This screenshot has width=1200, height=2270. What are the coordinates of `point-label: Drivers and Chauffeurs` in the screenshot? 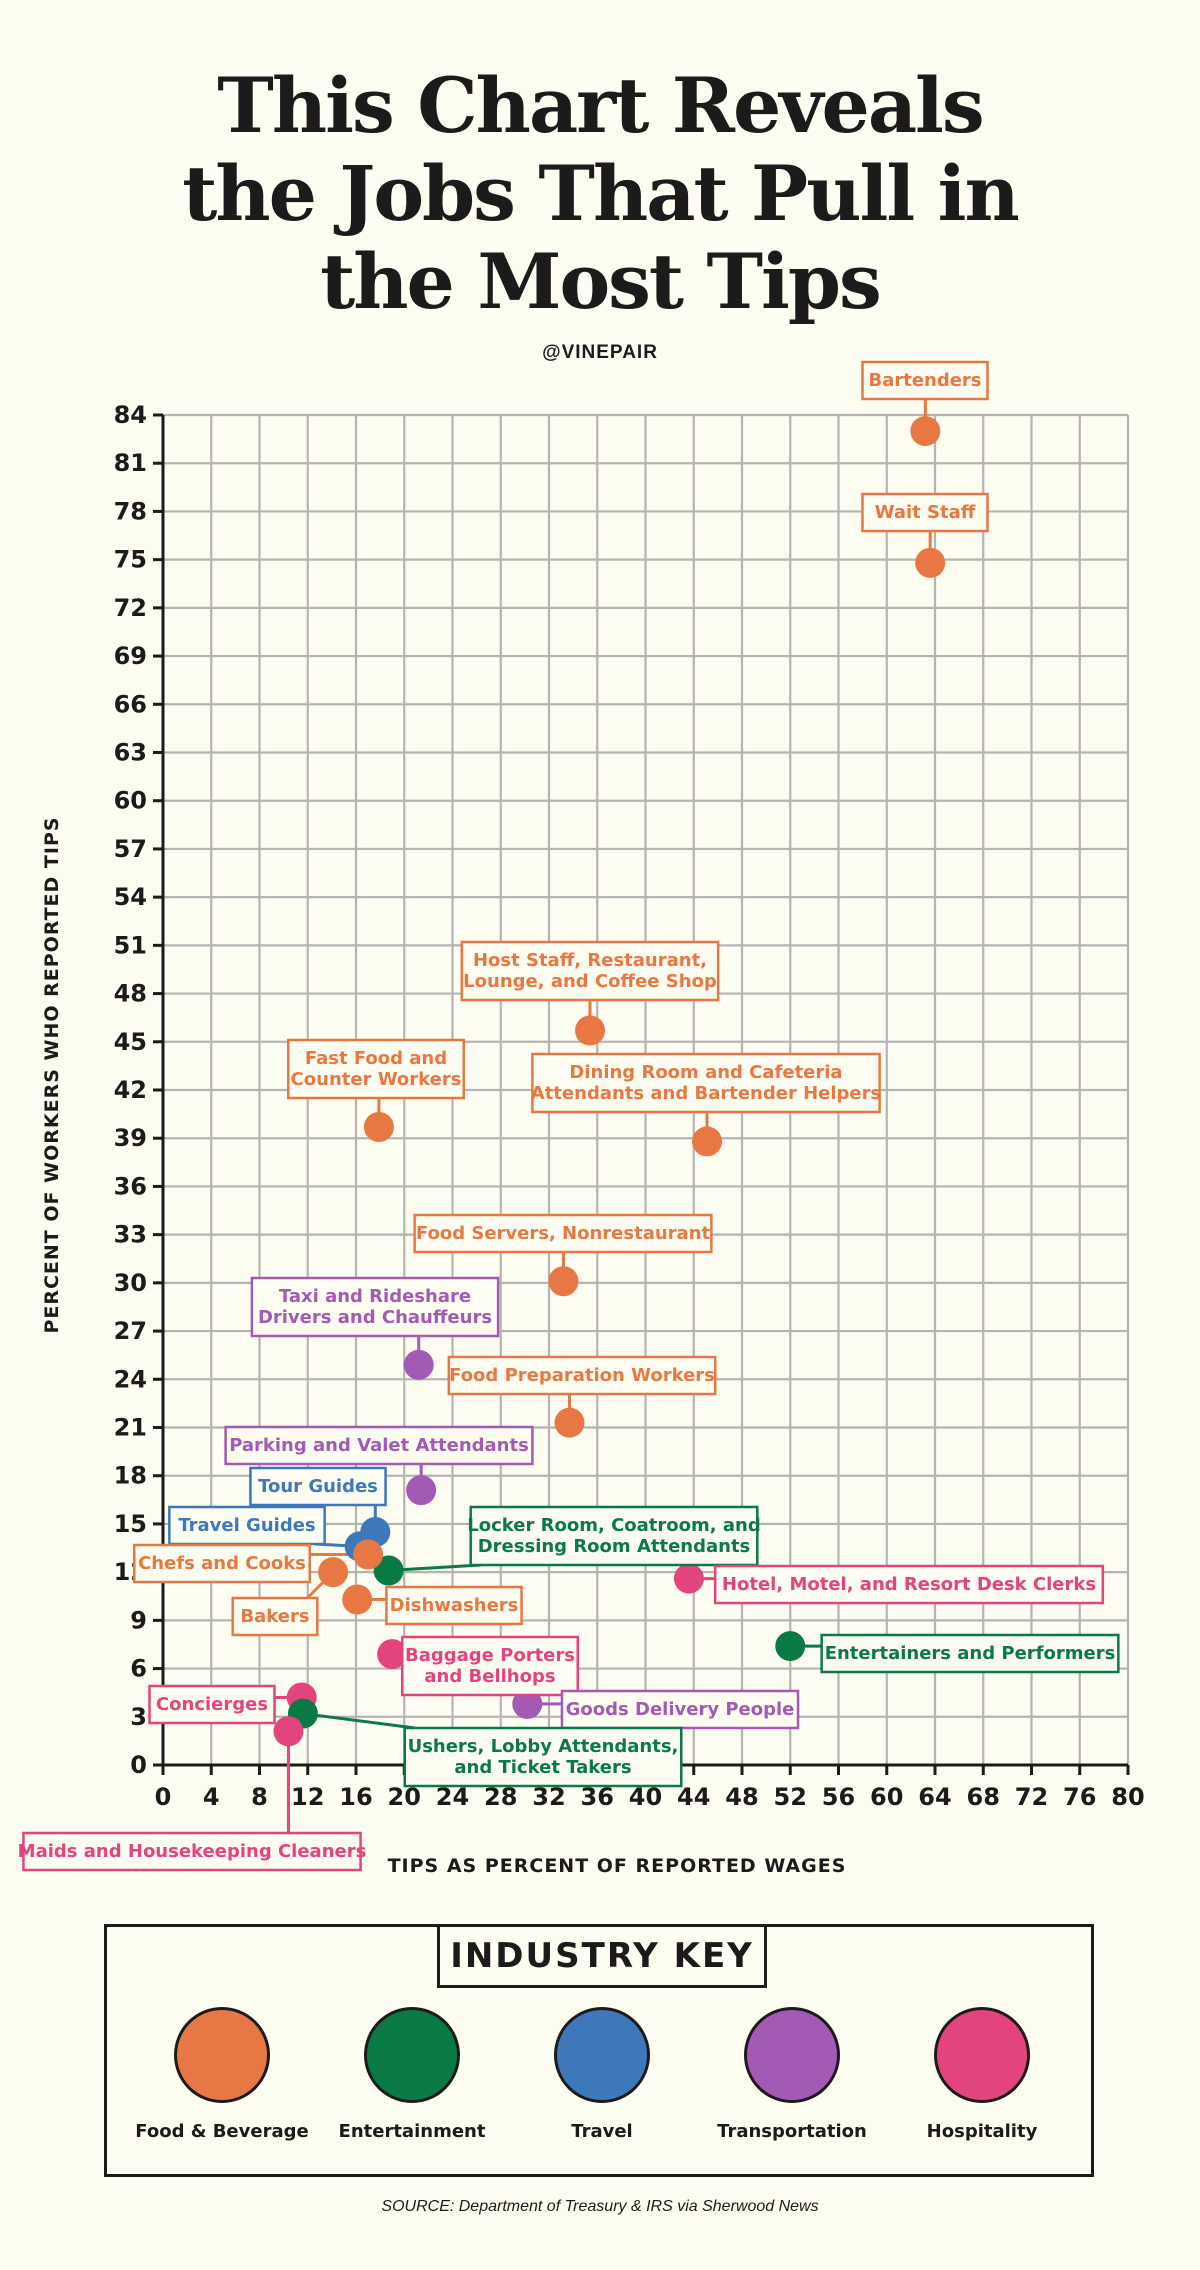 It's located at (375, 1317).